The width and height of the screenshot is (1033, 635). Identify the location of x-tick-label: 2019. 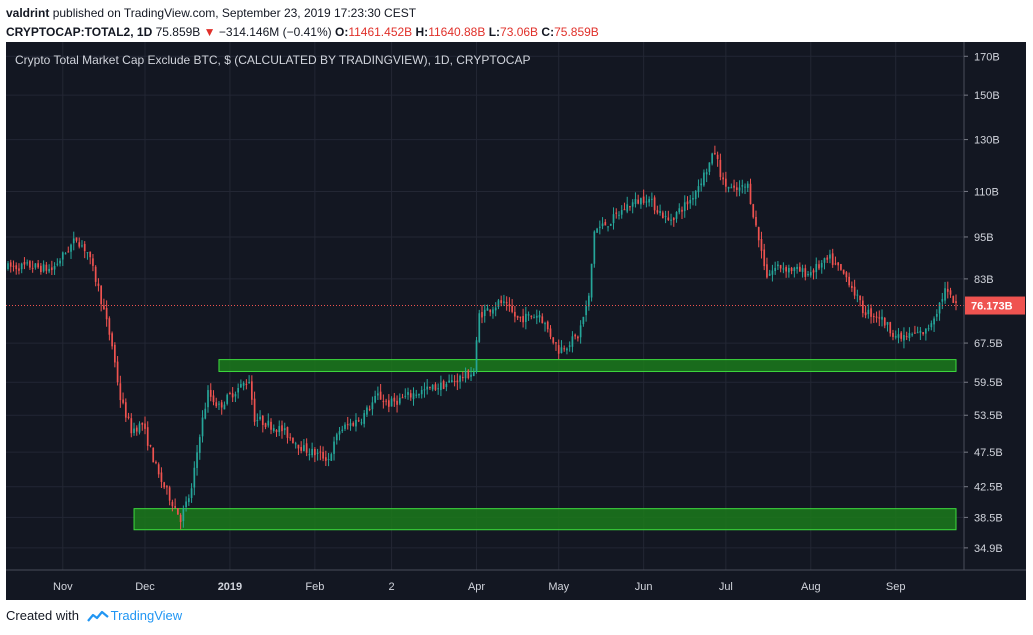
(230, 587).